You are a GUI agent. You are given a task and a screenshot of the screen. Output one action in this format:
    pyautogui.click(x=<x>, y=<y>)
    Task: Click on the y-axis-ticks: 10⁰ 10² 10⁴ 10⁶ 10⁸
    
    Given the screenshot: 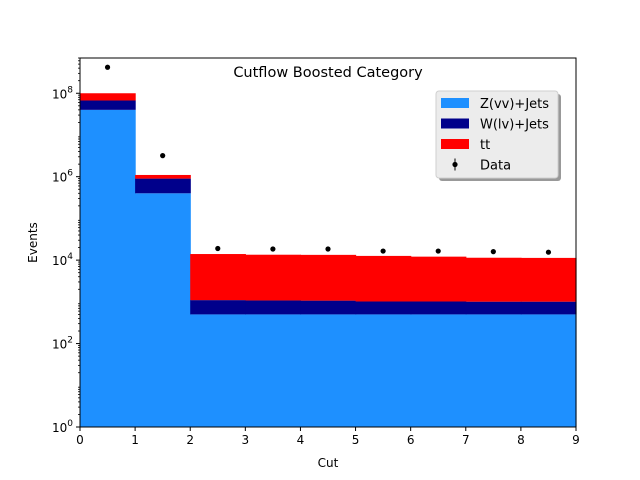 What is the action you would take?
    pyautogui.click(x=66, y=246)
    